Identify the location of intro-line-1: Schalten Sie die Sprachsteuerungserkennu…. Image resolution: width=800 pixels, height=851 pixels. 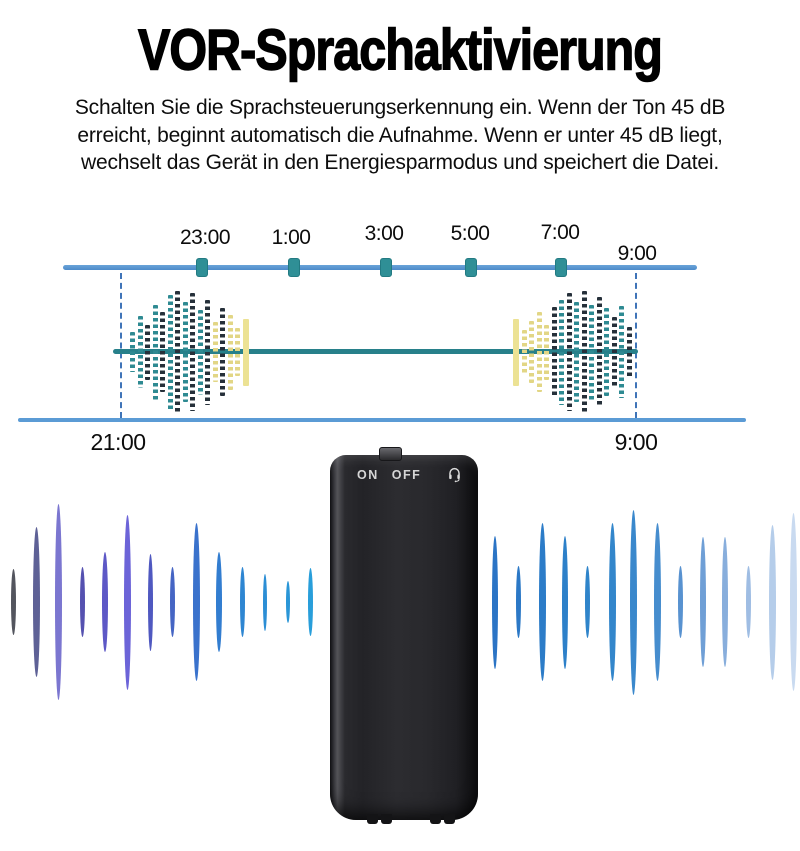
(400, 107).